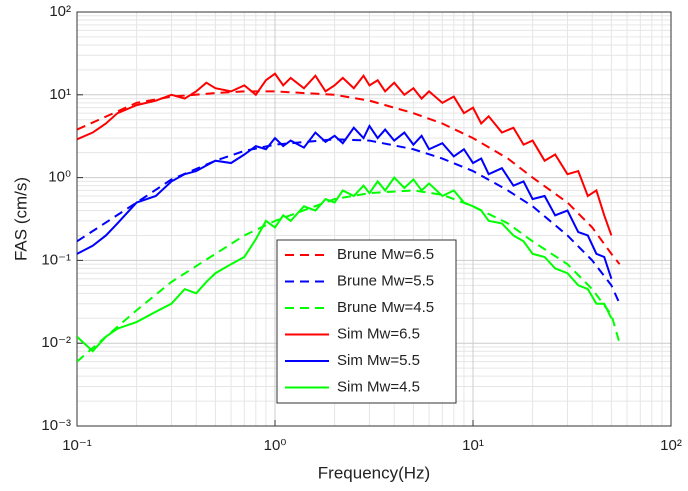 The width and height of the screenshot is (688, 491). What do you see at coordinates (77, 445) in the screenshot?
I see `x-tick-label: 10⁻¹` at bounding box center [77, 445].